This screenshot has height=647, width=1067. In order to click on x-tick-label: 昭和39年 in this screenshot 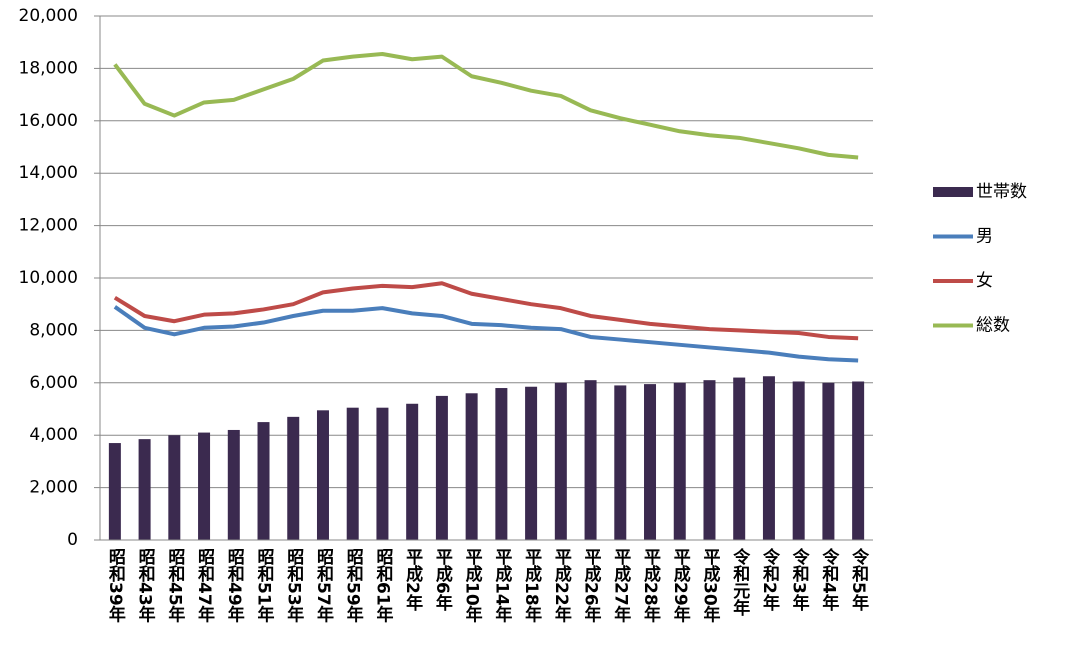, I will do `click(115, 586)`.